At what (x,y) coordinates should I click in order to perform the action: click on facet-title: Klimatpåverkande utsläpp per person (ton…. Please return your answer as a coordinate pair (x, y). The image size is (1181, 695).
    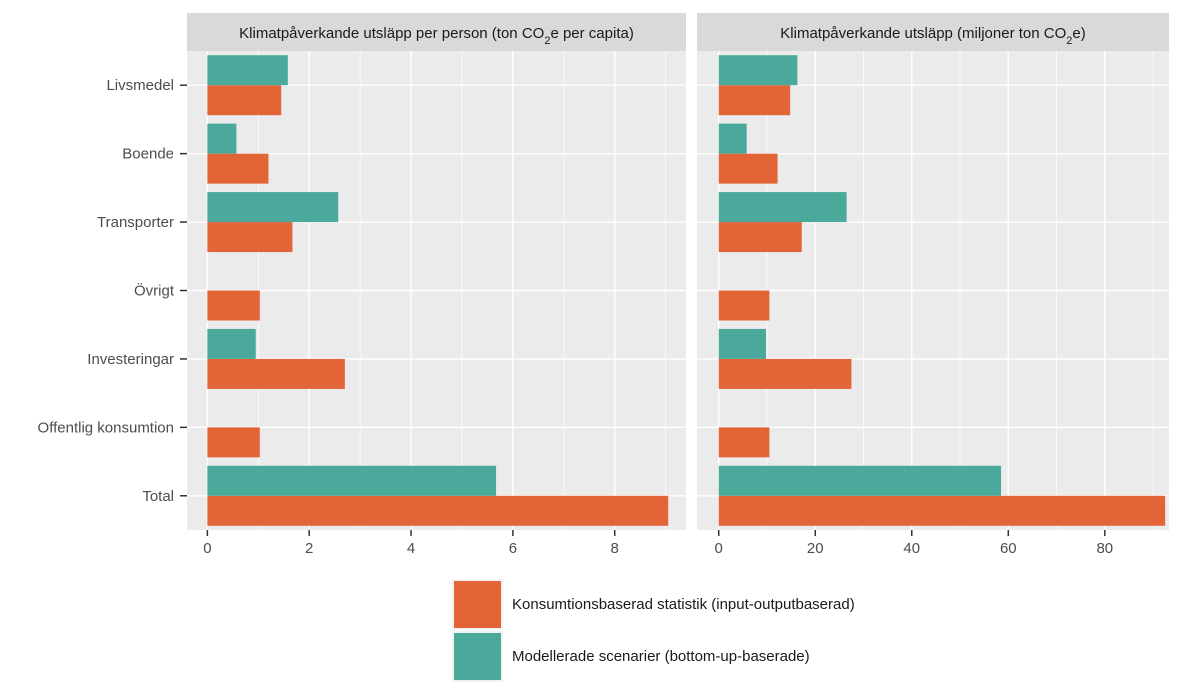
    Looking at the image, I should click on (436, 36).